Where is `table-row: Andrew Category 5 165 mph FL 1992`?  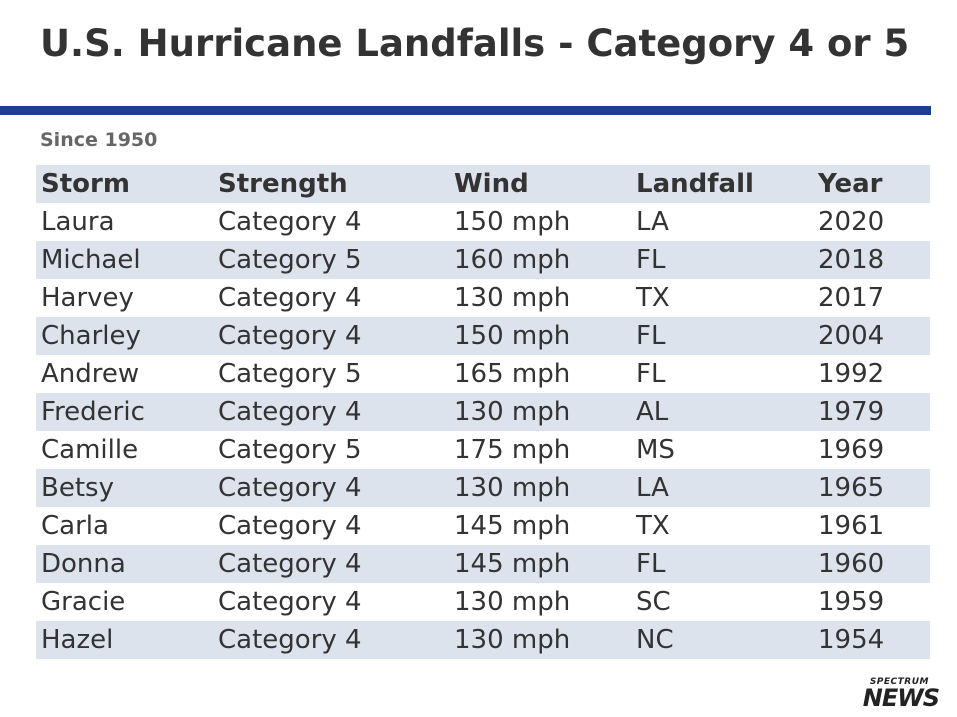 table-row: Andrew Category 5 165 mph FL 1992 is located at coordinates (483, 374).